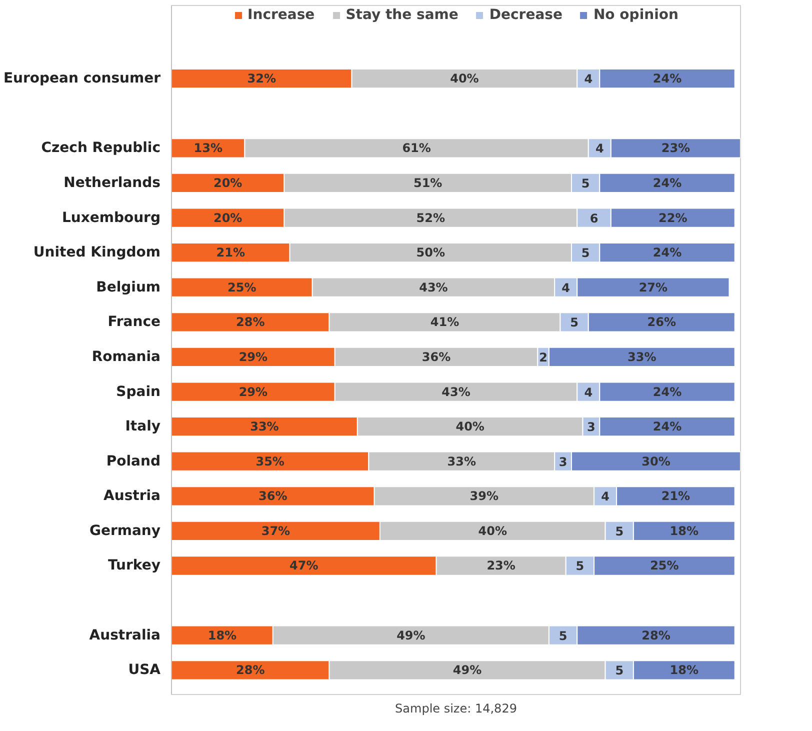  Describe the element at coordinates (635, 15) in the screenshot. I see `legend-label: No opinion` at that location.